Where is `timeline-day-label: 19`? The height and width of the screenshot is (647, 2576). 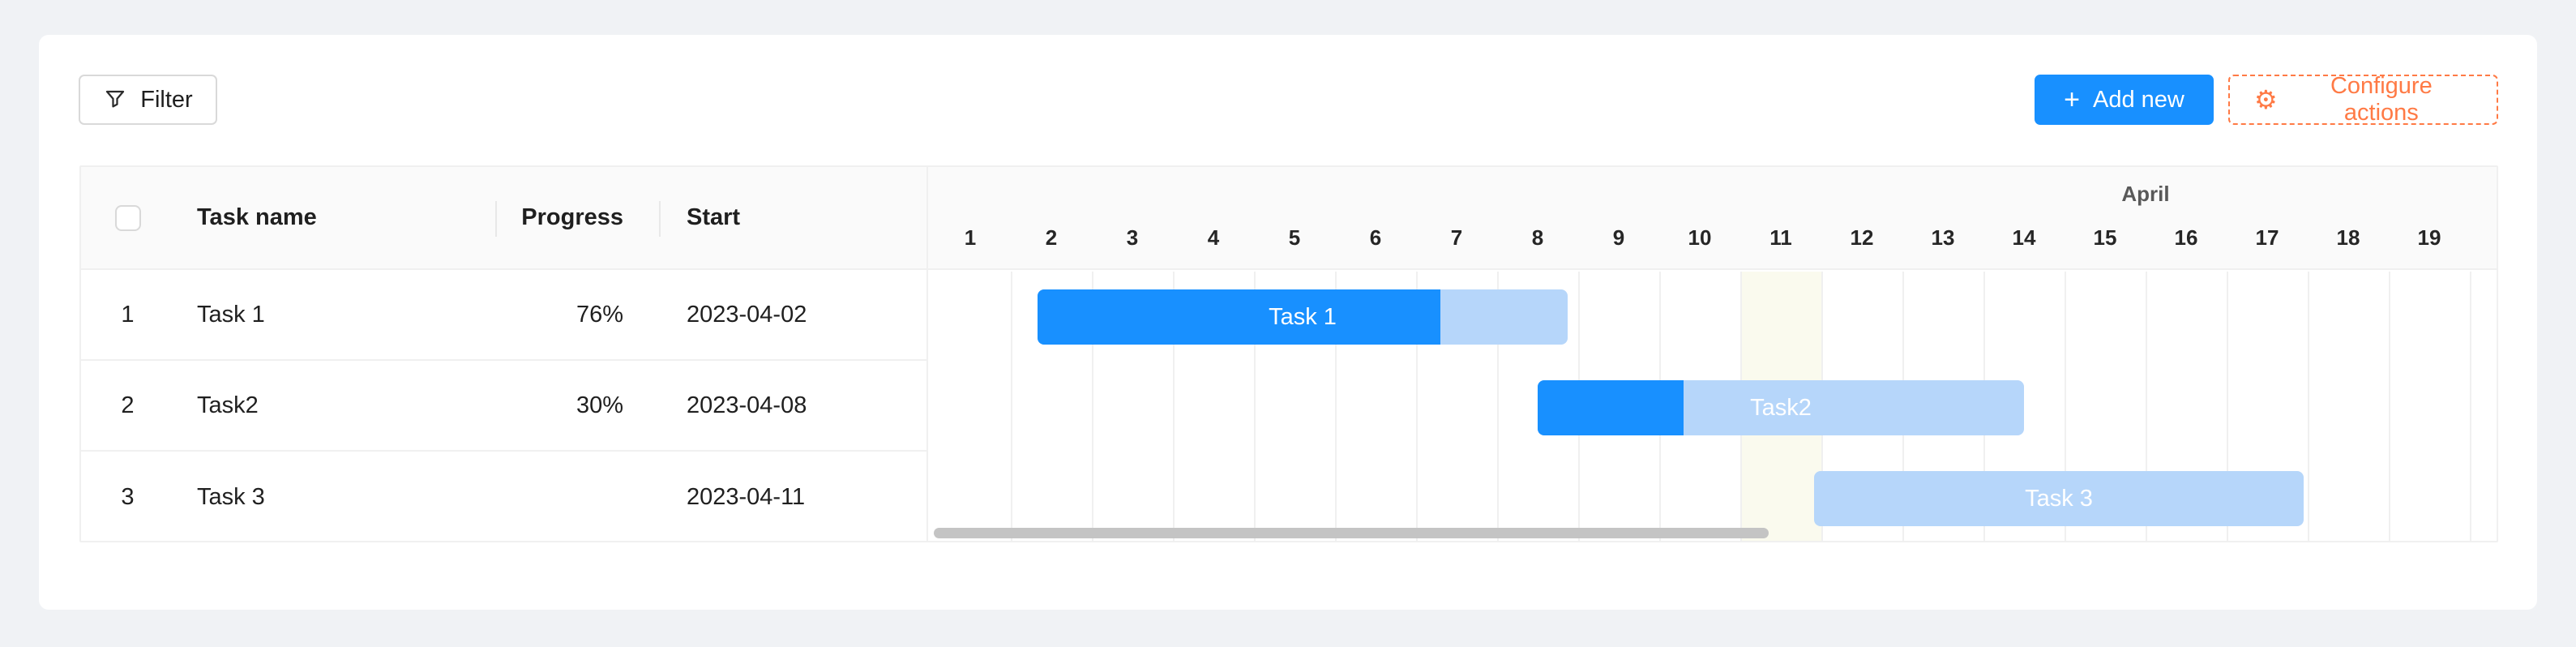 timeline-day-label: 19 is located at coordinates (2429, 237).